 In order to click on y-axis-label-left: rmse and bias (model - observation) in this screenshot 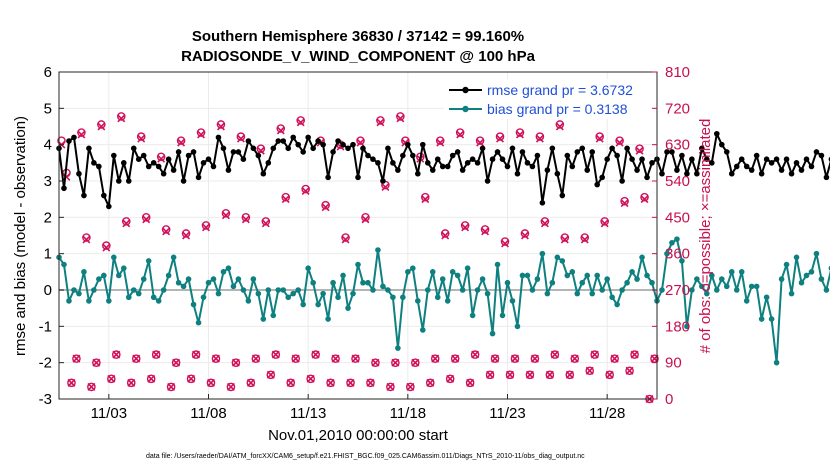, I will do `click(20, 236)`.